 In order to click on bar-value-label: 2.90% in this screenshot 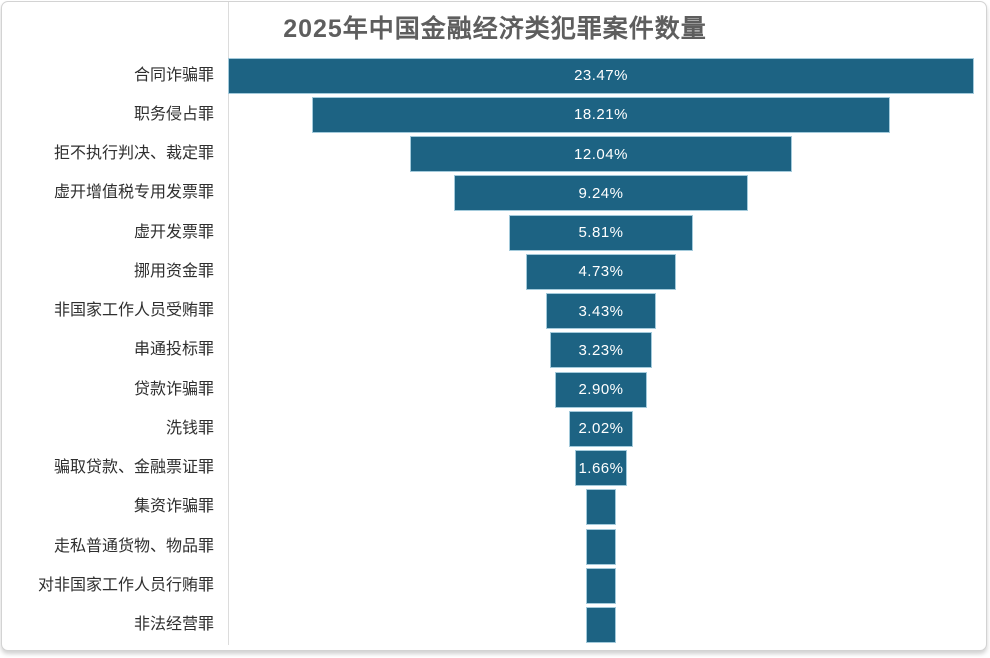, I will do `click(601, 390)`.